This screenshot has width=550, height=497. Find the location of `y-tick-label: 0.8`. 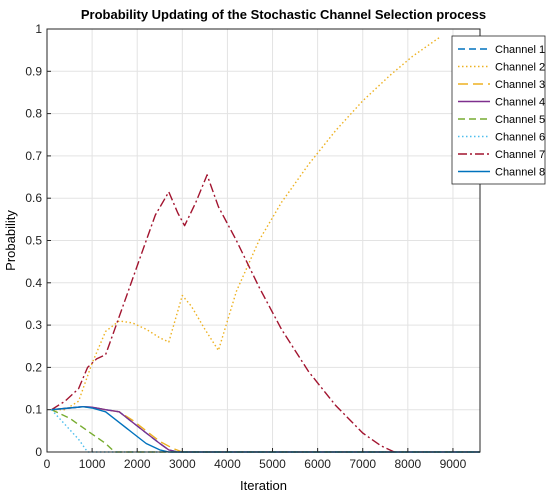

y-tick-label: 0.8 is located at coordinates (33, 114).